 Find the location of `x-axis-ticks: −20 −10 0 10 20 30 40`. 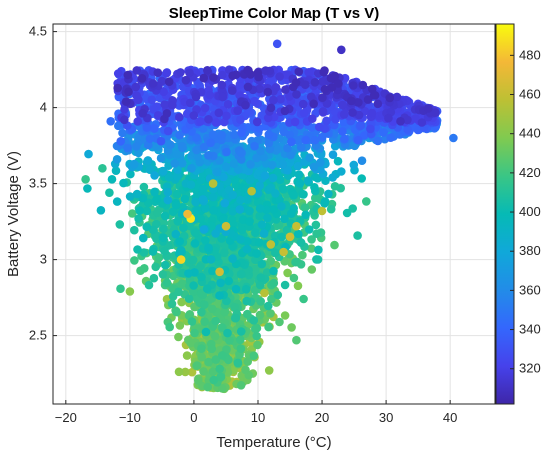

x-axis-ticks: −20 −10 0 10 20 30 40 is located at coordinates (256, 412).